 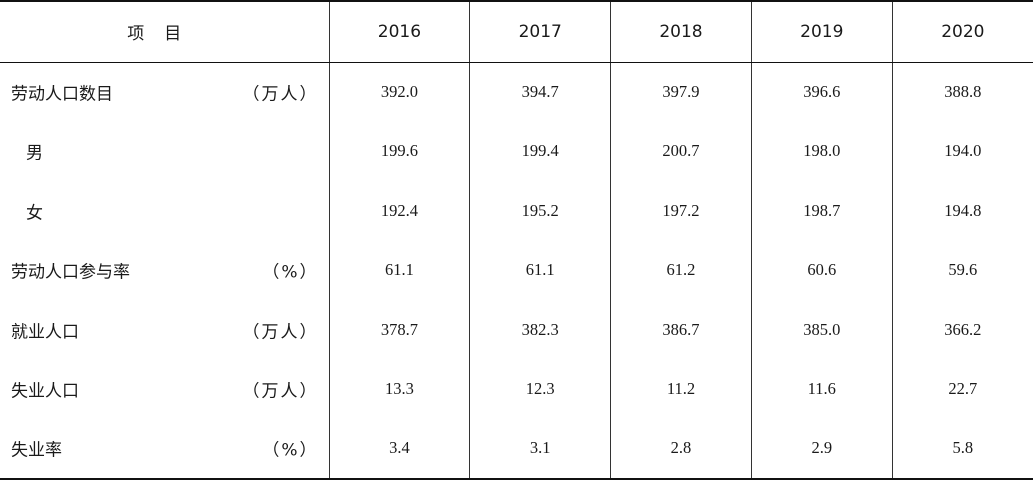 I want to click on table-row: 女 192.4 195.2 197.2 198.7 194.8, so click(x=516, y=211).